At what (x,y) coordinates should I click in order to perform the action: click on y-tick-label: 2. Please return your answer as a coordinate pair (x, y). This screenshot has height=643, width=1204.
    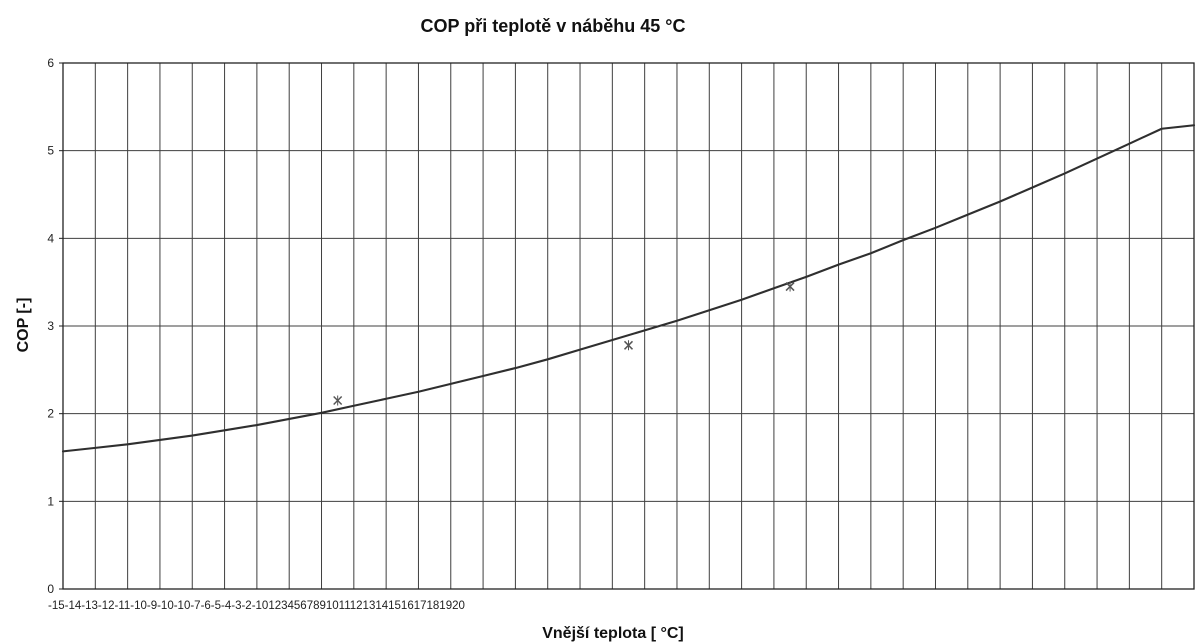
    Looking at the image, I should click on (50, 414).